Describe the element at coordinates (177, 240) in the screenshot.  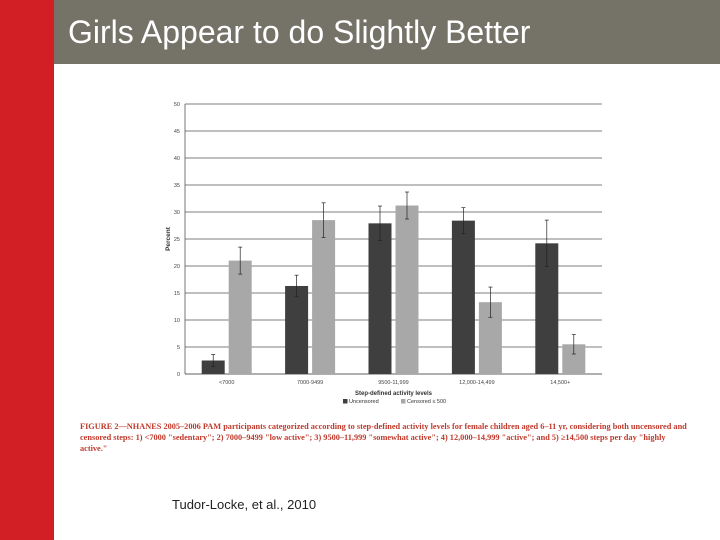
I see `y-tick-label: 25` at that location.